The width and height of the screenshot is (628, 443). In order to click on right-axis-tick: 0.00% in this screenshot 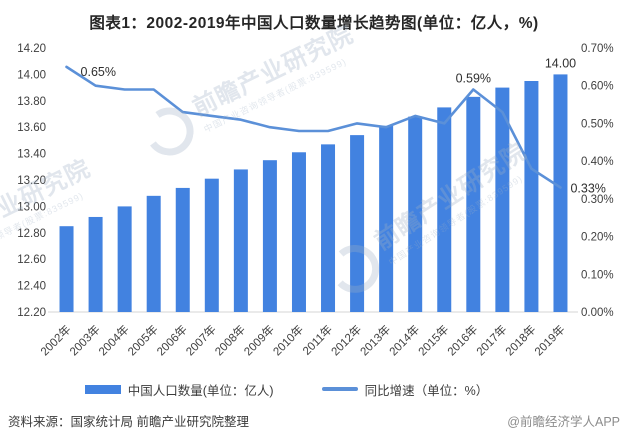, I will do `click(597, 313)`.